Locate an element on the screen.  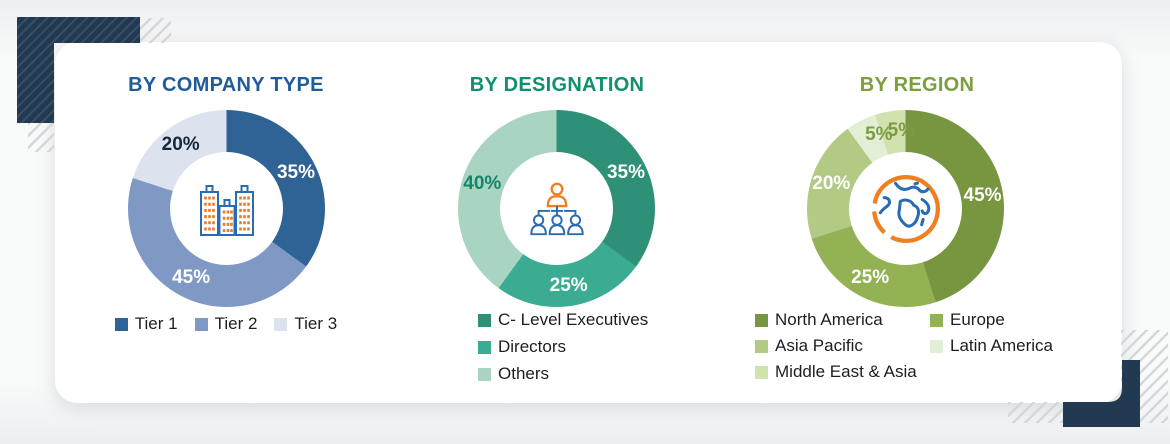
legend-item: Directors is located at coordinates (563, 347).